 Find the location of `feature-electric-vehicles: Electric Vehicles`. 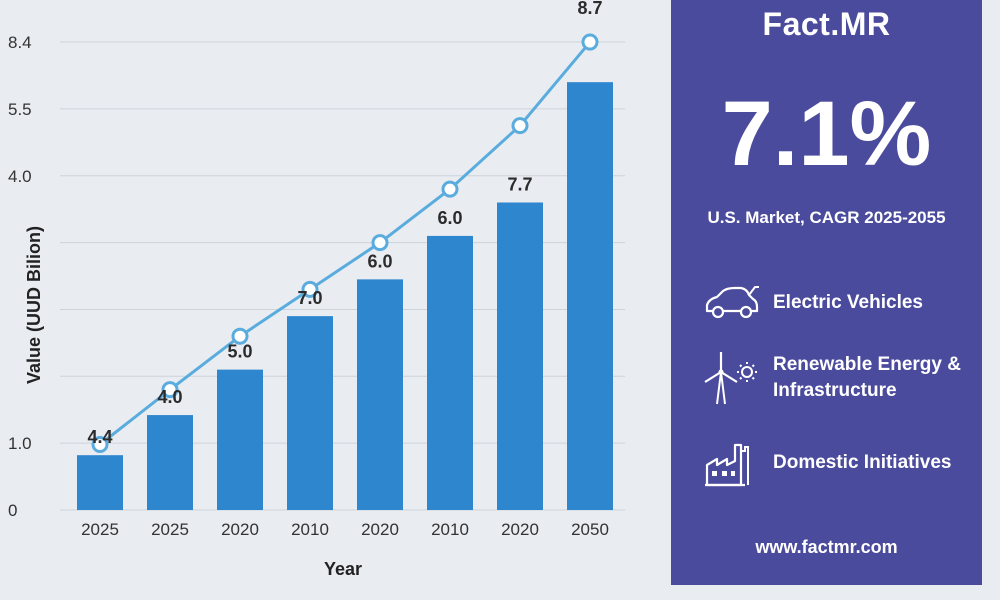

feature-electric-vehicles: Electric Vehicles is located at coordinates (841, 303).